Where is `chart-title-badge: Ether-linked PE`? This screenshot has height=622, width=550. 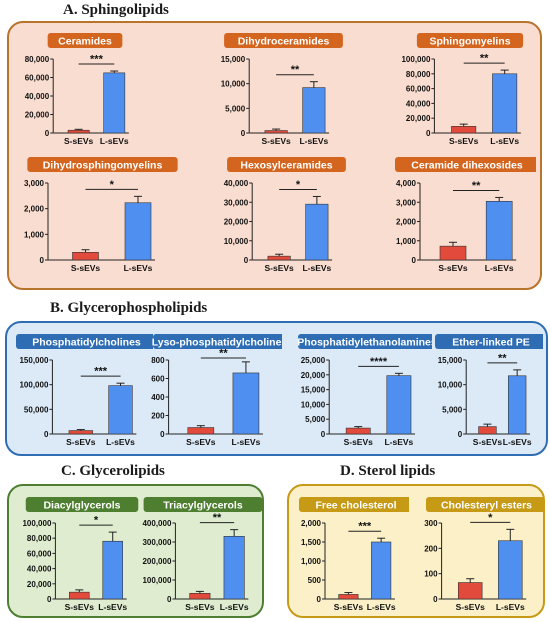
chart-title-badge: Ether-linked PE is located at coordinates (489, 341).